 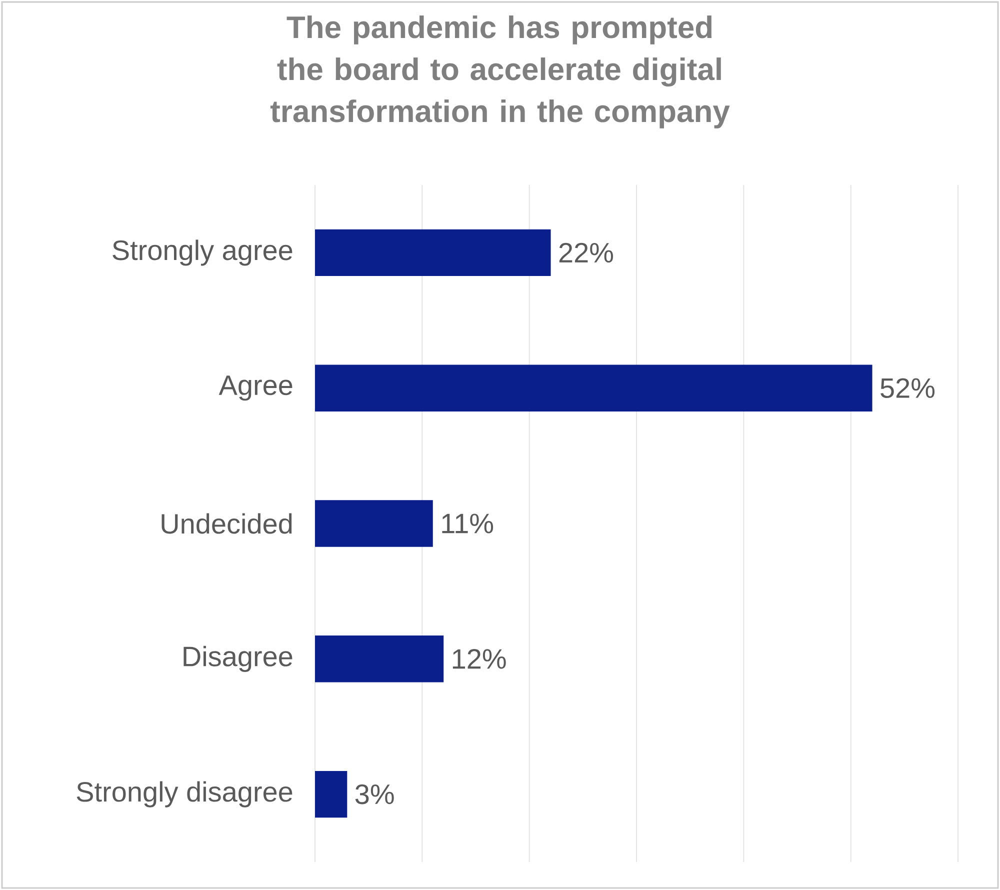 What do you see at coordinates (238, 659) in the screenshot?
I see `y-tick-label: Disagree` at bounding box center [238, 659].